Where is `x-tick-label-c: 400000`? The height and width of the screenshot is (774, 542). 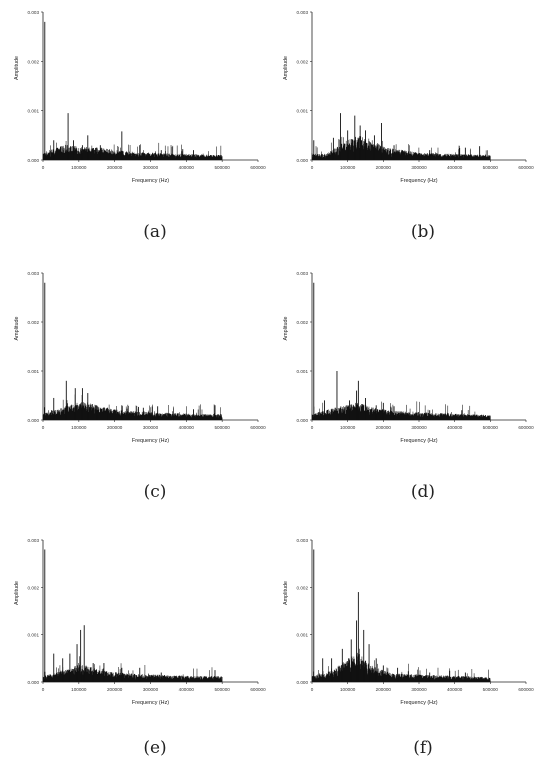 x-tick-label-c: 400000 is located at coordinates (187, 427).